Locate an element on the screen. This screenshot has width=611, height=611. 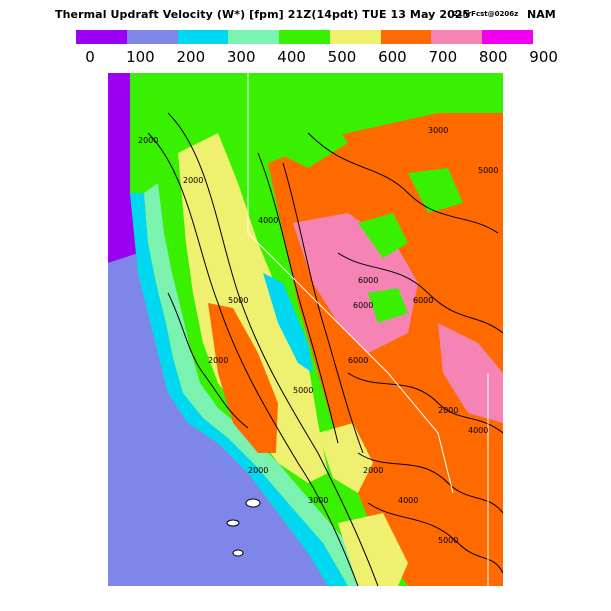
legend-tick-600: 600 is located at coordinates (392, 57).